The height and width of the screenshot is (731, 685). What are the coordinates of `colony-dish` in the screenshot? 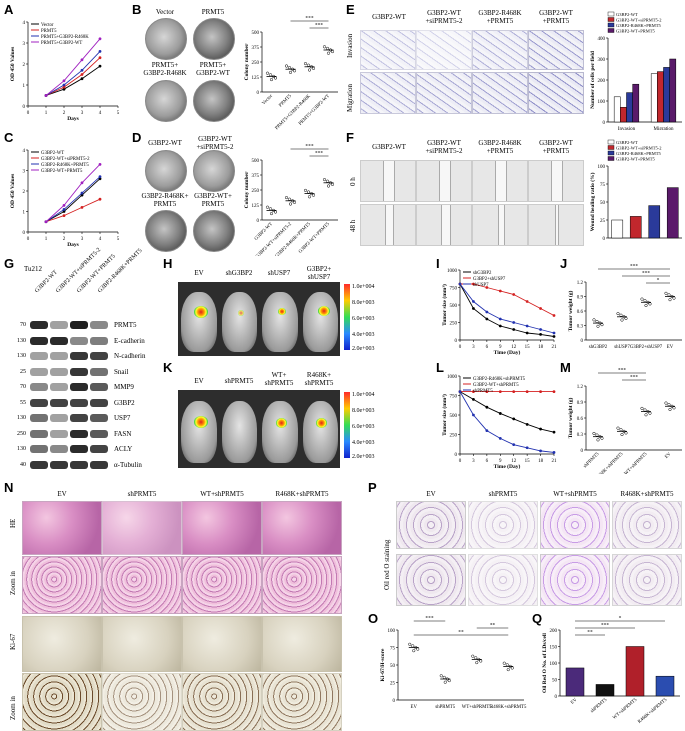 It's located at (214, 101).